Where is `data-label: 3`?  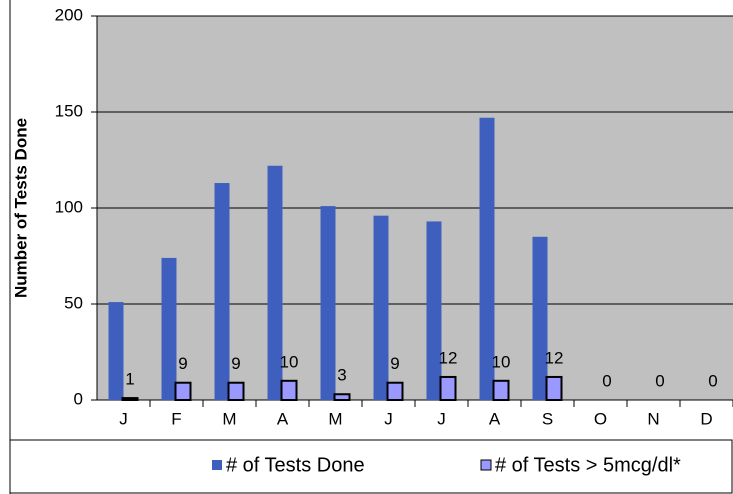
data-label: 3 is located at coordinates (341, 375).